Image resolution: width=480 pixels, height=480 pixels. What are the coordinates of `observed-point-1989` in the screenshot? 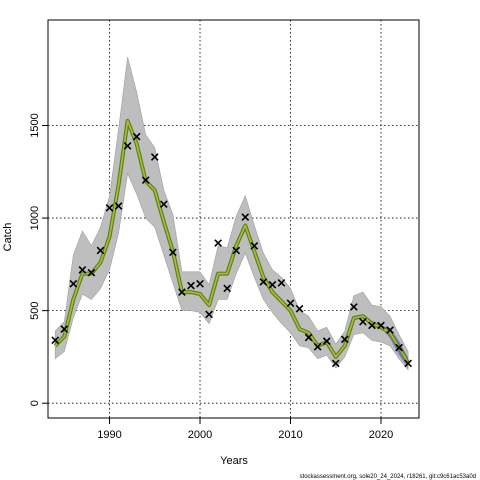 It's located at (100, 250).